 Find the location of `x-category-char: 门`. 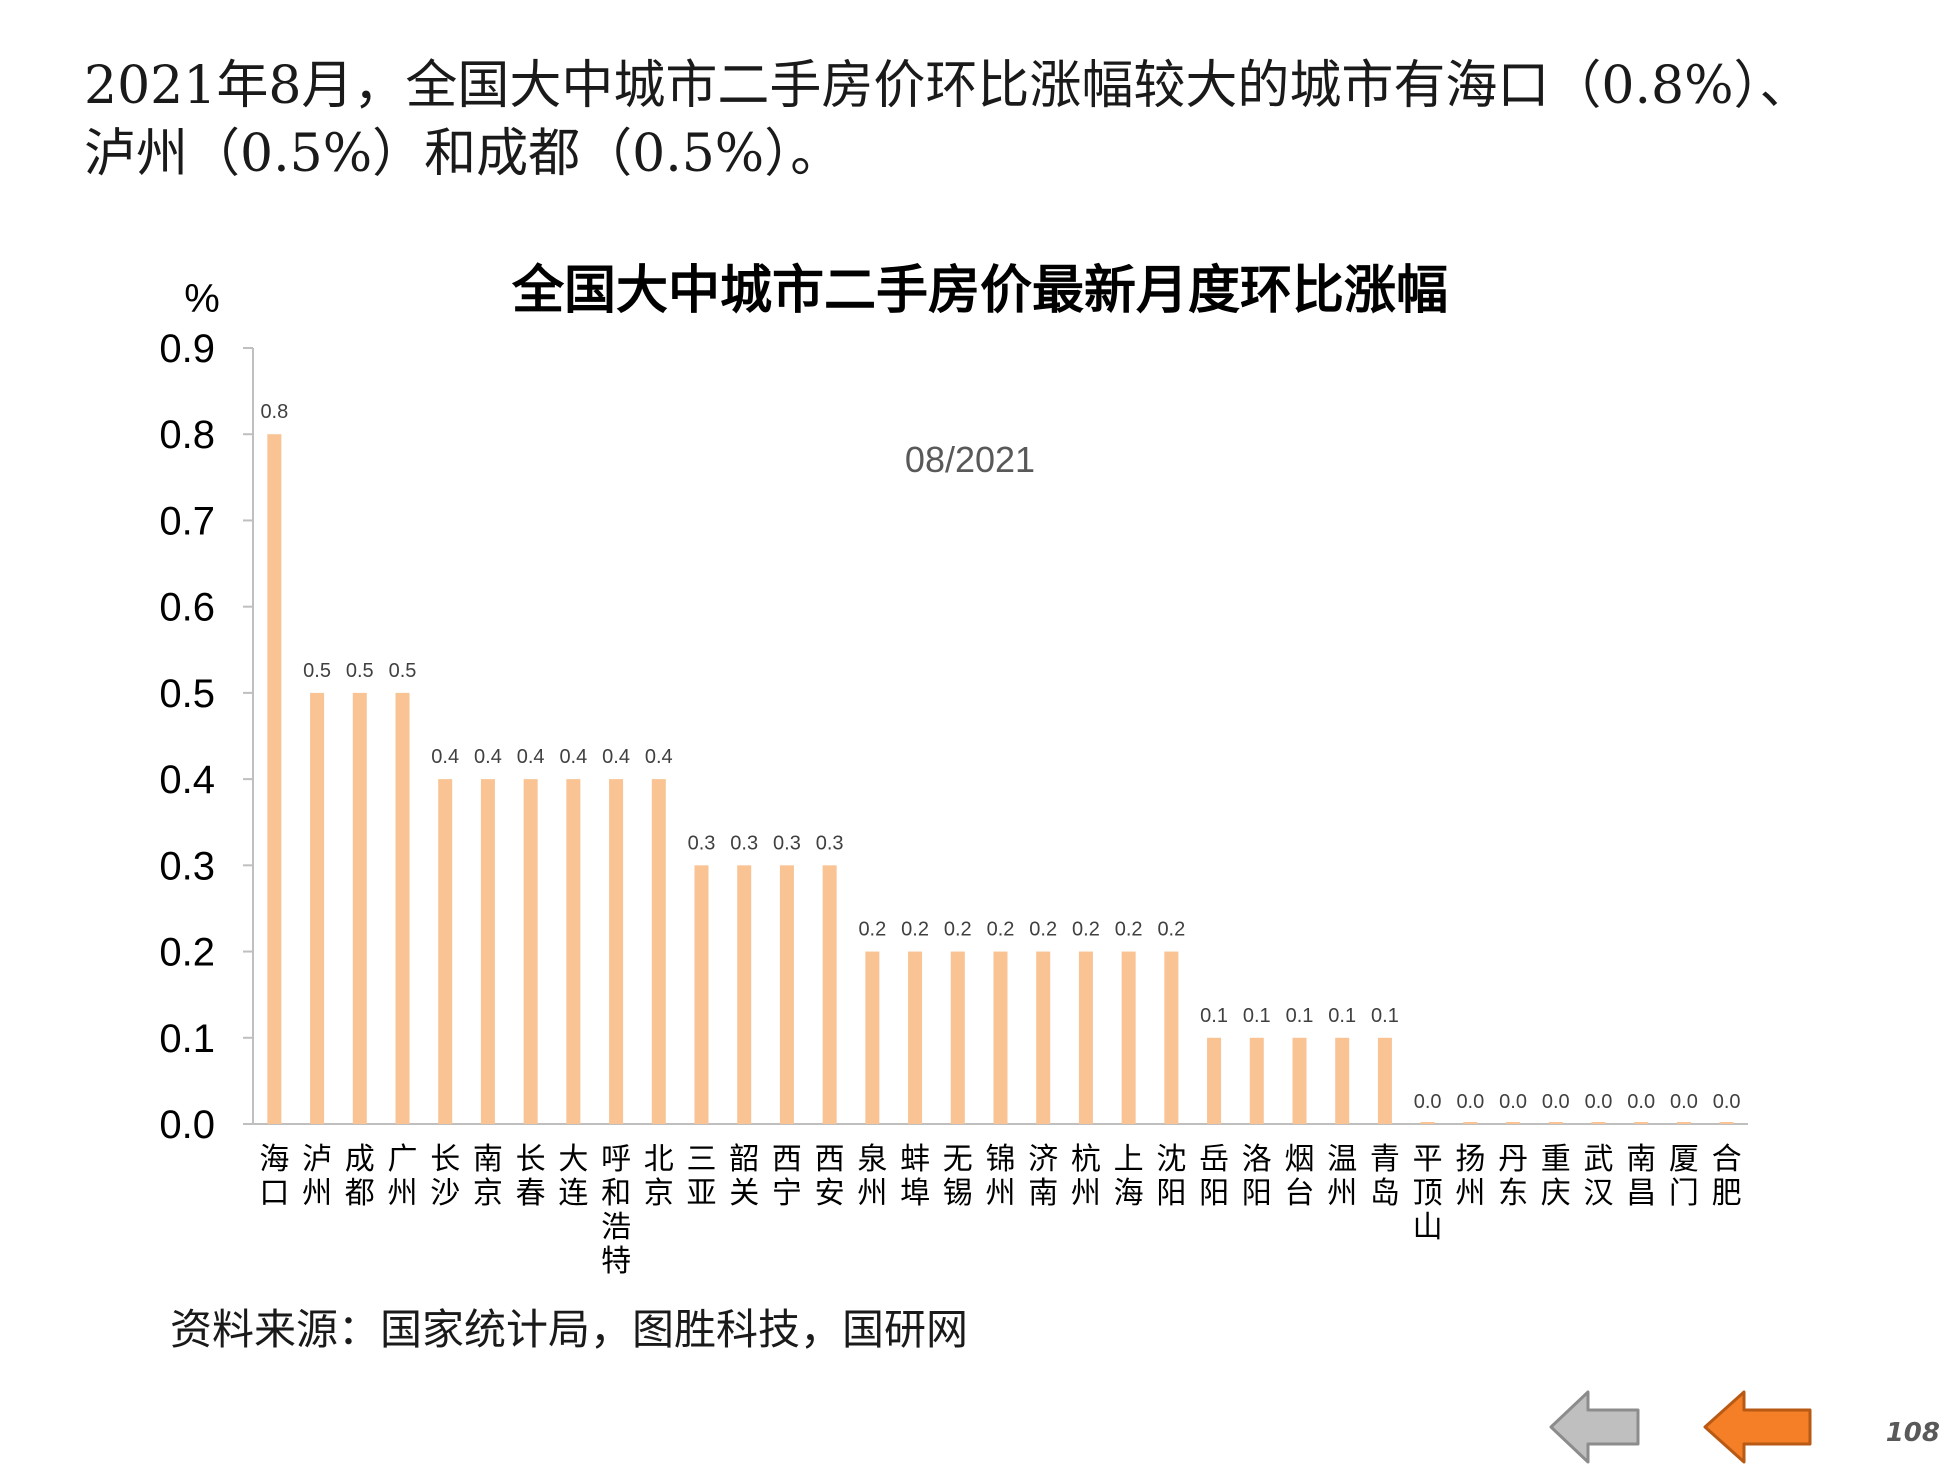

x-category-char: 门 is located at coordinates (1684, 1193).